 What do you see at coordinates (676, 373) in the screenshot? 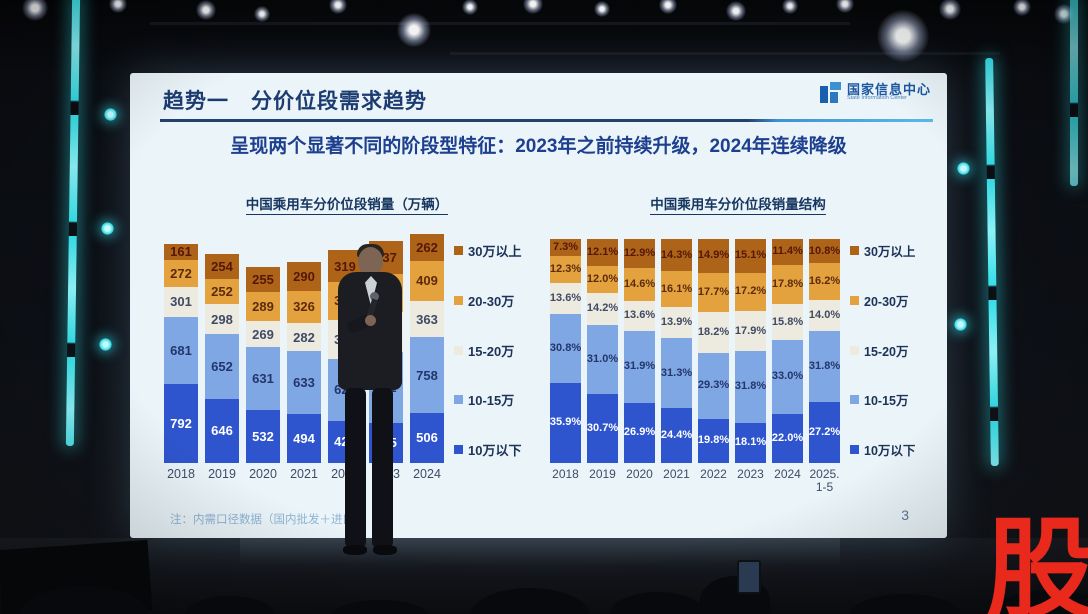
I see `segment-10-15万: 31.3%` at bounding box center [676, 373].